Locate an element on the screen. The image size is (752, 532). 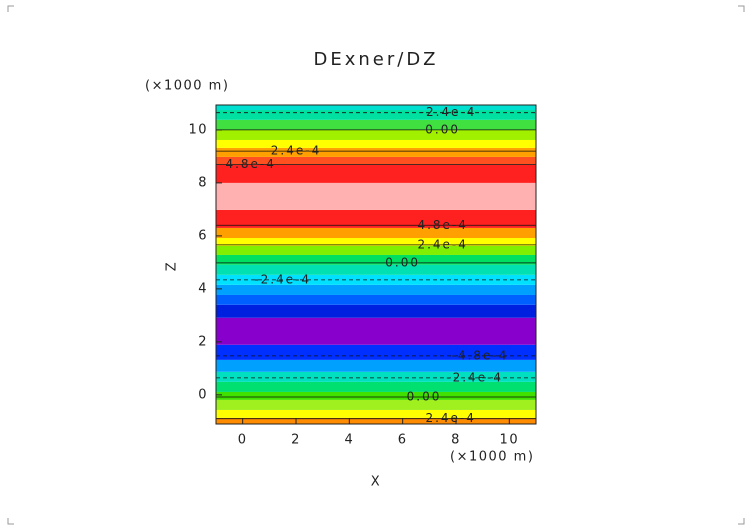
y-tick-label: 10 is located at coordinates (198, 129).